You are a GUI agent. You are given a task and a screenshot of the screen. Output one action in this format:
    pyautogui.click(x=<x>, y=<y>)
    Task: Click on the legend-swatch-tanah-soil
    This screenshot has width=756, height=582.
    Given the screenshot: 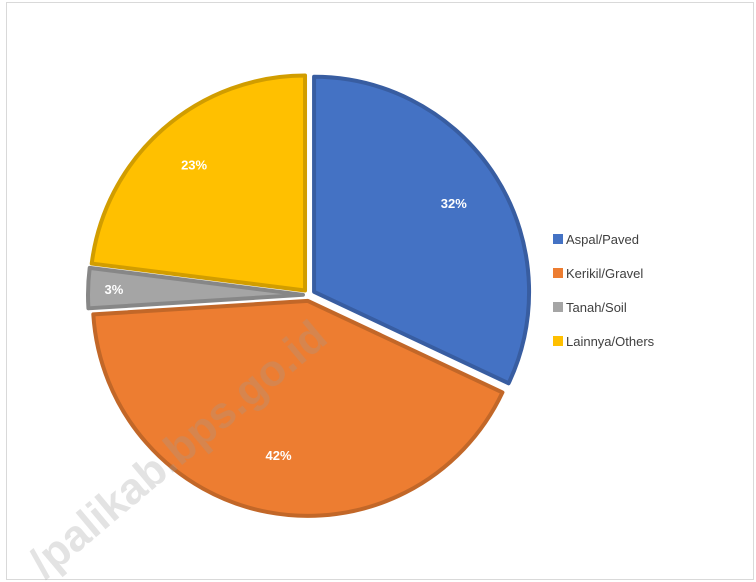 What is the action you would take?
    pyautogui.click(x=558, y=307)
    